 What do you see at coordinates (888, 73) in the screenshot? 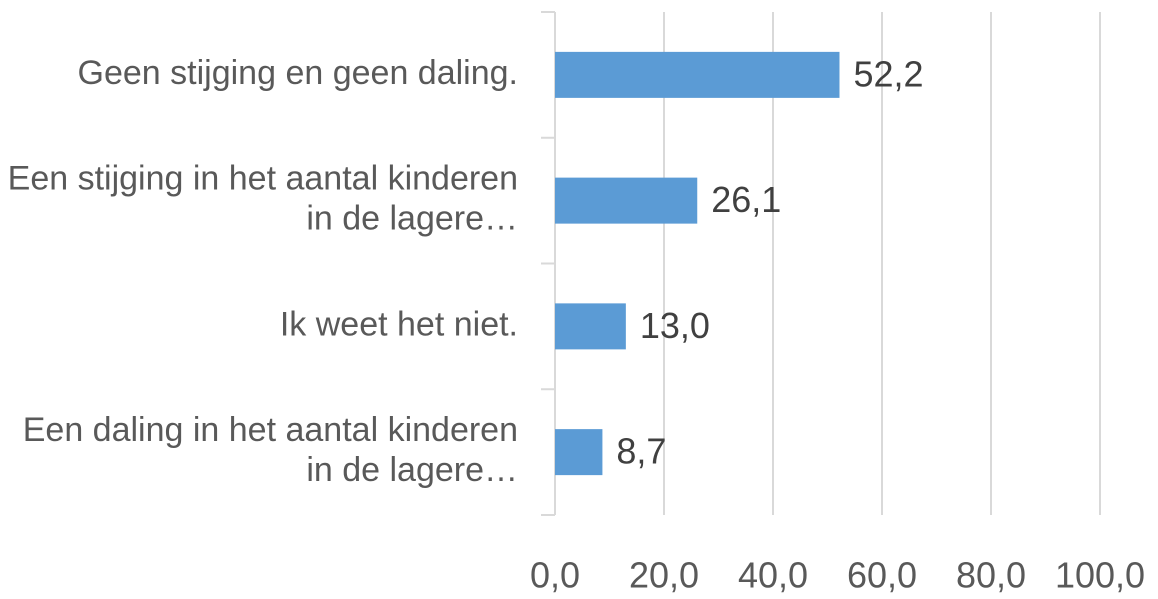
I see `data-label: 52,2` at bounding box center [888, 73].